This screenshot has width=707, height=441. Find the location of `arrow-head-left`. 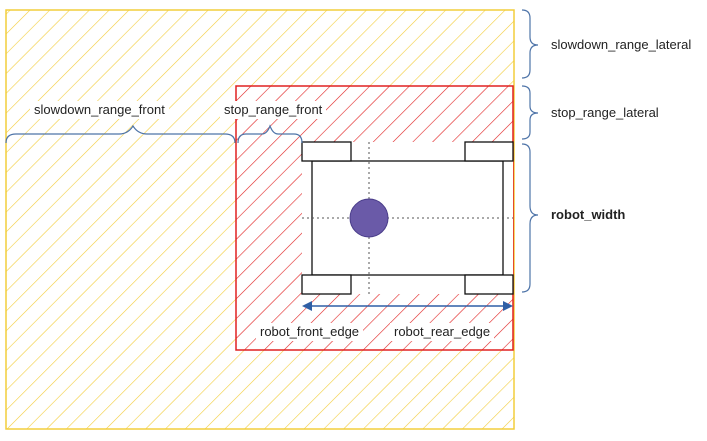

arrow-head-left is located at coordinates (307, 306).